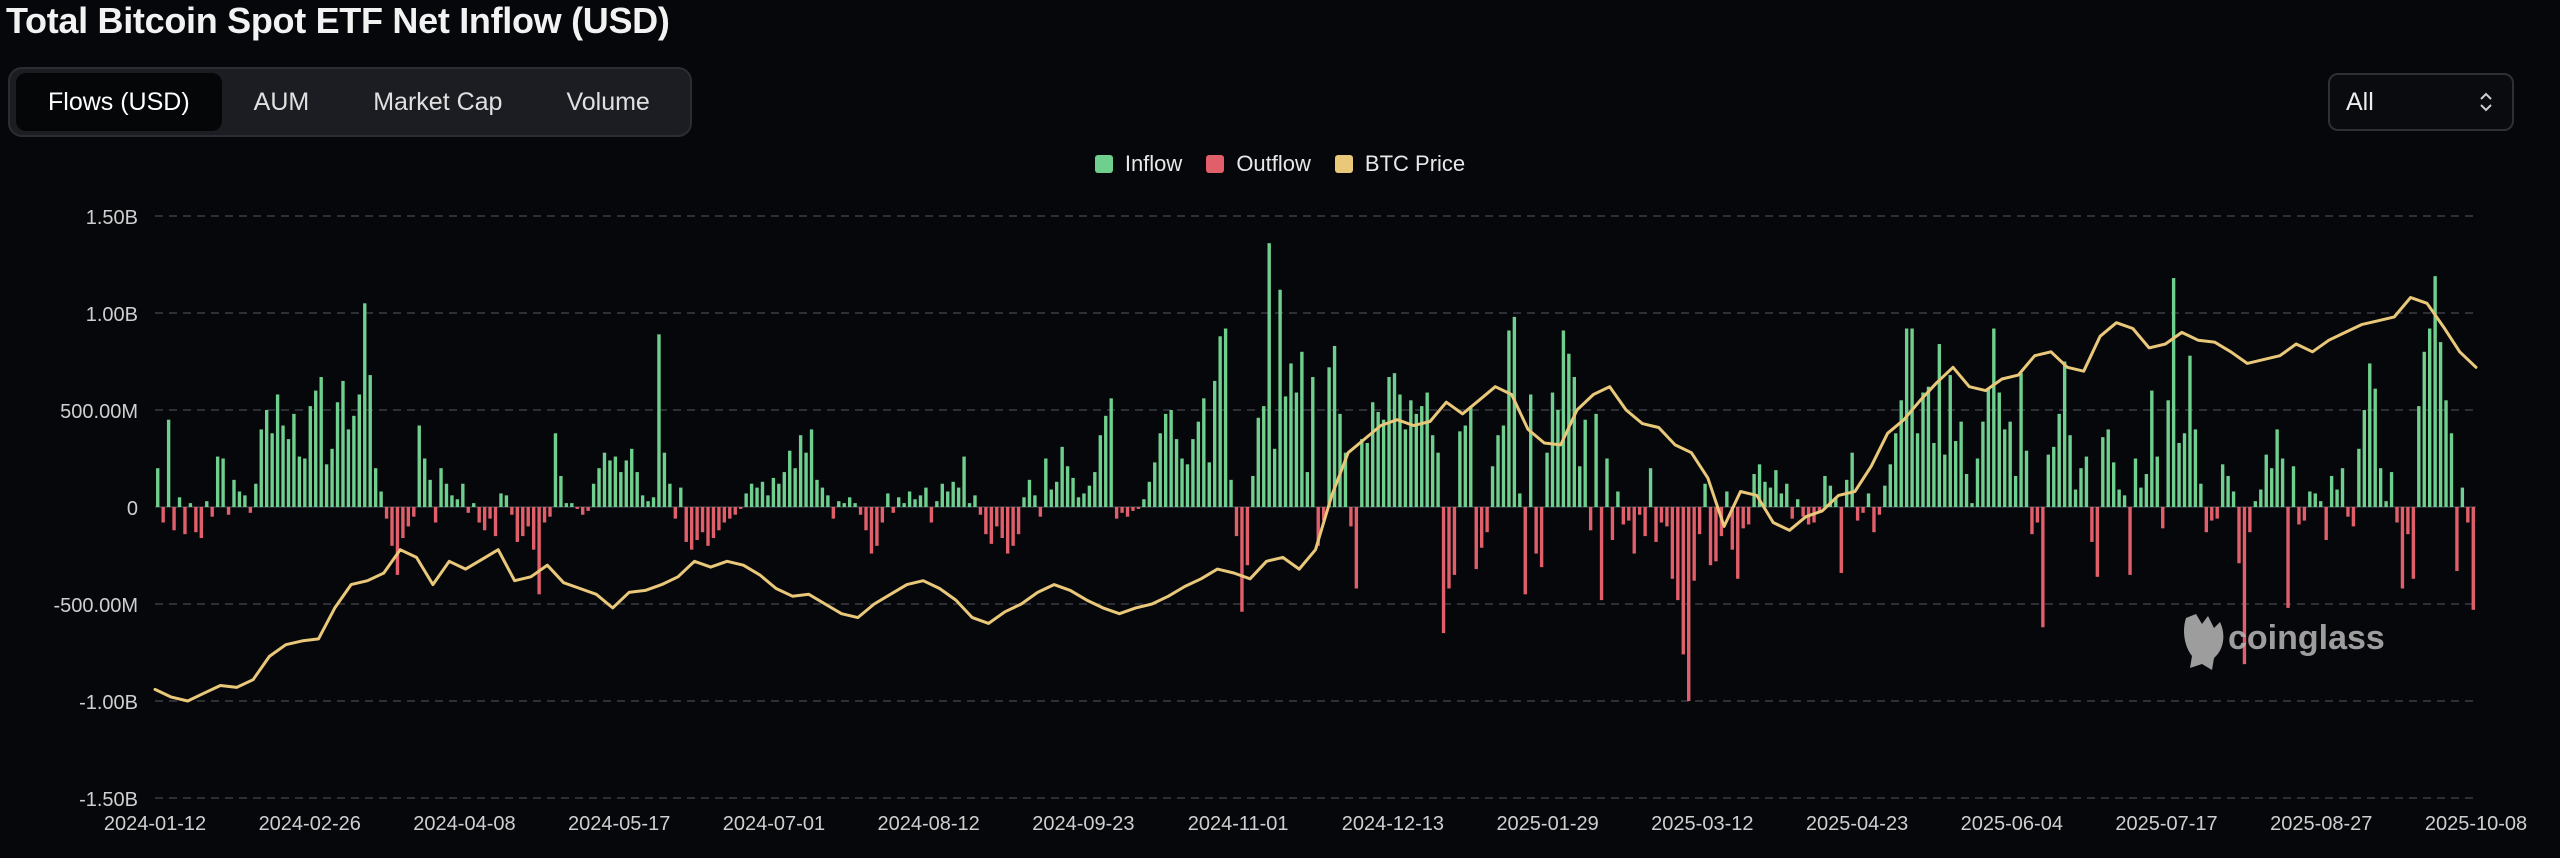  What do you see at coordinates (1547, 824) in the screenshot?
I see `x-tick-label: 2025-01-29` at bounding box center [1547, 824].